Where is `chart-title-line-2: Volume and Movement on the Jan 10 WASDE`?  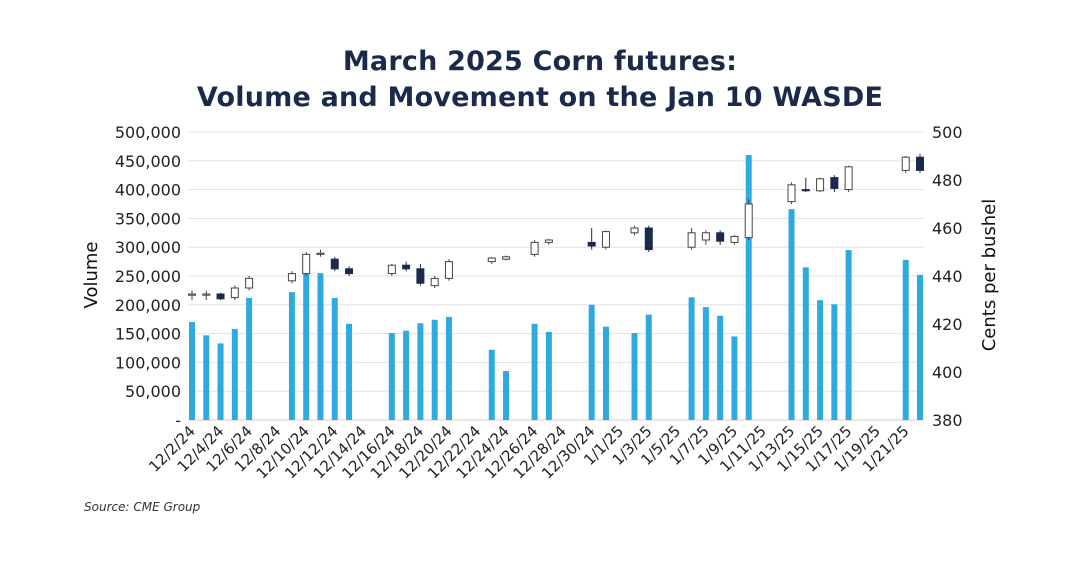
chart-title-line-2: Volume and Movement on the Jan 10 WASDE is located at coordinates (540, 97).